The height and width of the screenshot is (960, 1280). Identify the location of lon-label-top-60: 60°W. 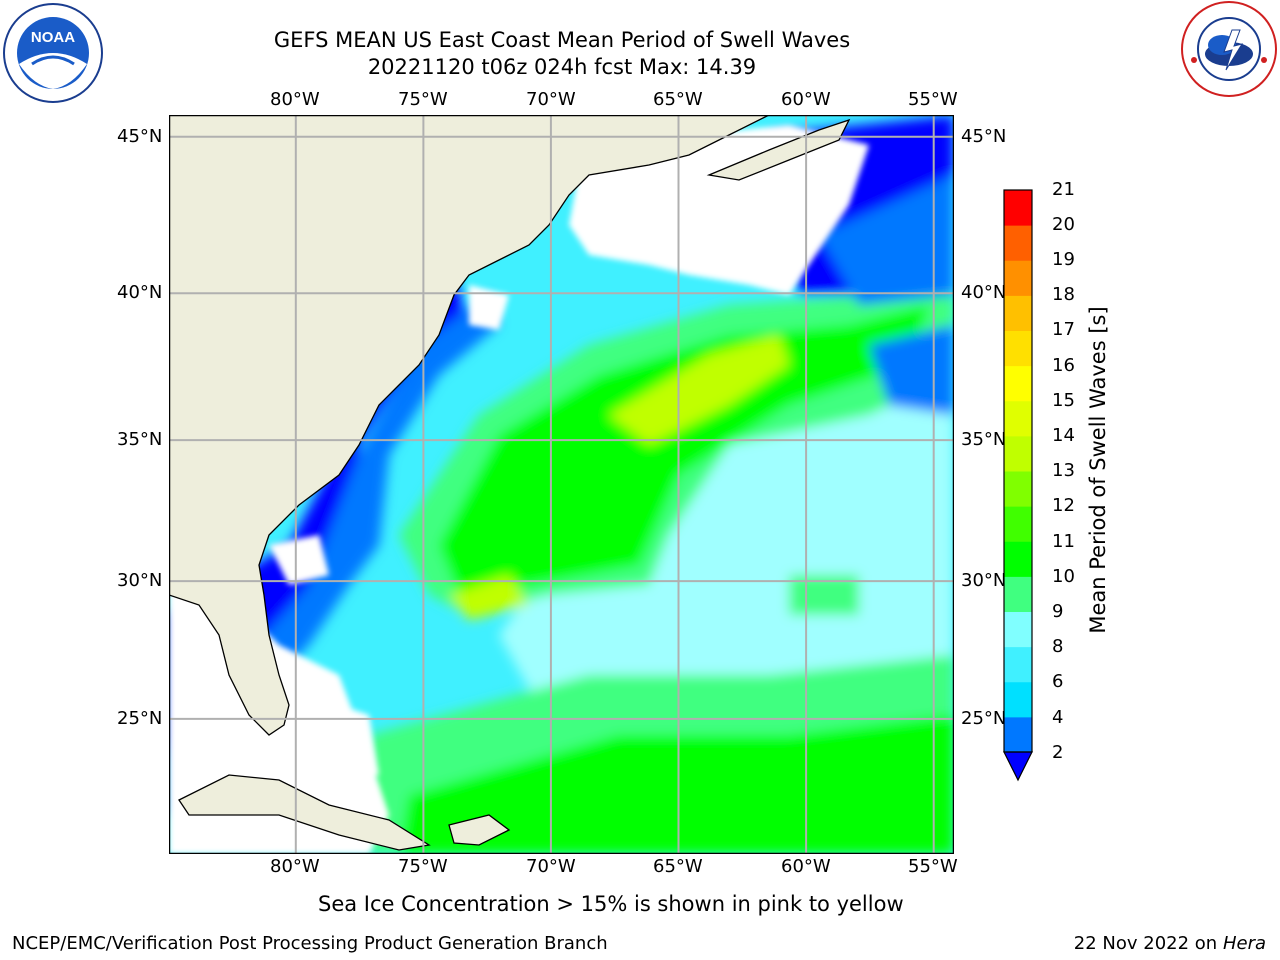
(806, 99).